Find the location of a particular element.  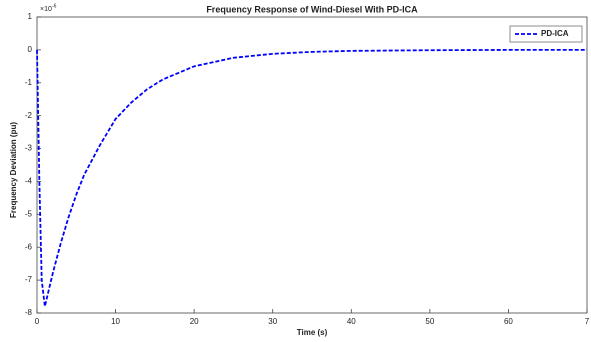

legend-box is located at coordinates (546, 34).